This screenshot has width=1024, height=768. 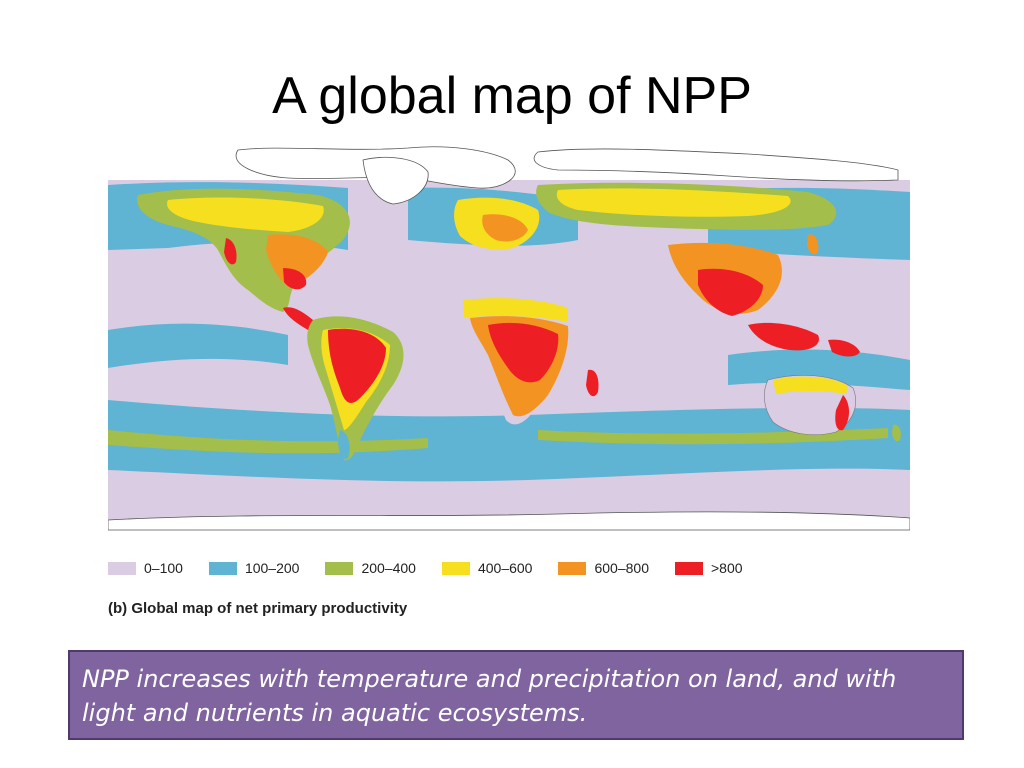 I want to click on legend-item-400-600: 400–600, so click(x=487, y=568).